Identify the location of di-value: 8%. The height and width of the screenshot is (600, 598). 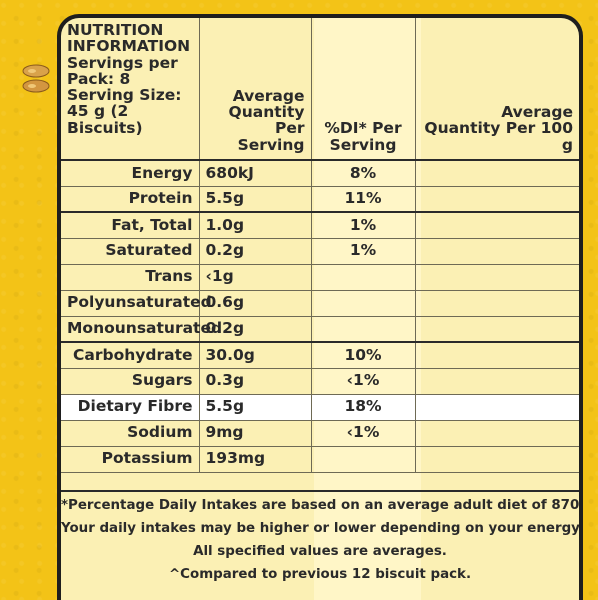
(363, 173).